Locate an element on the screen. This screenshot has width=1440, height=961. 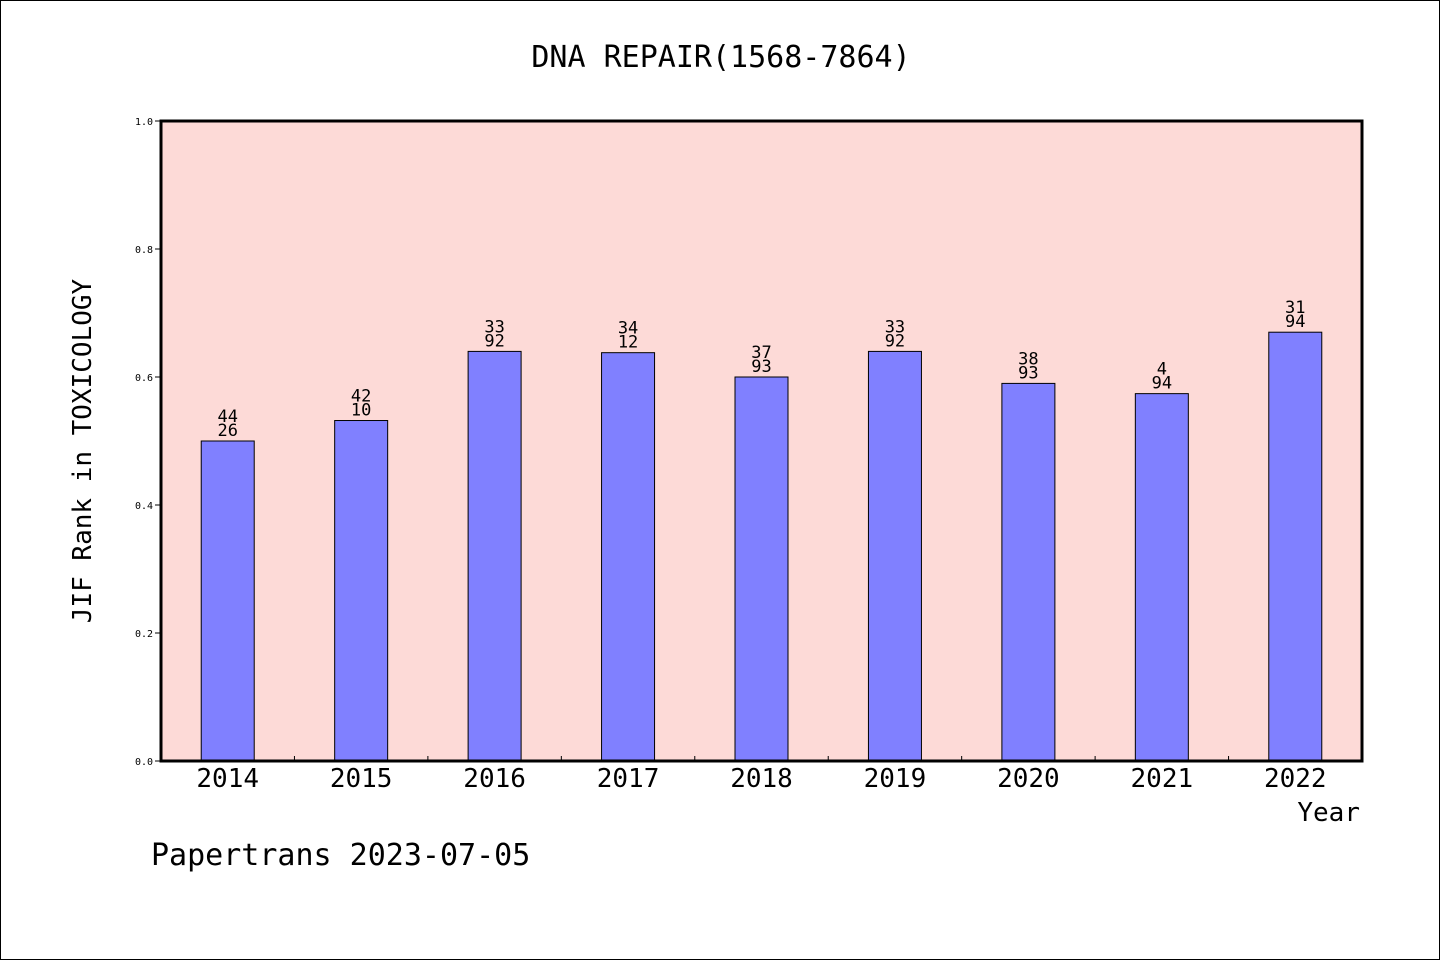
x-tick-label: 2015 is located at coordinates (361, 779).